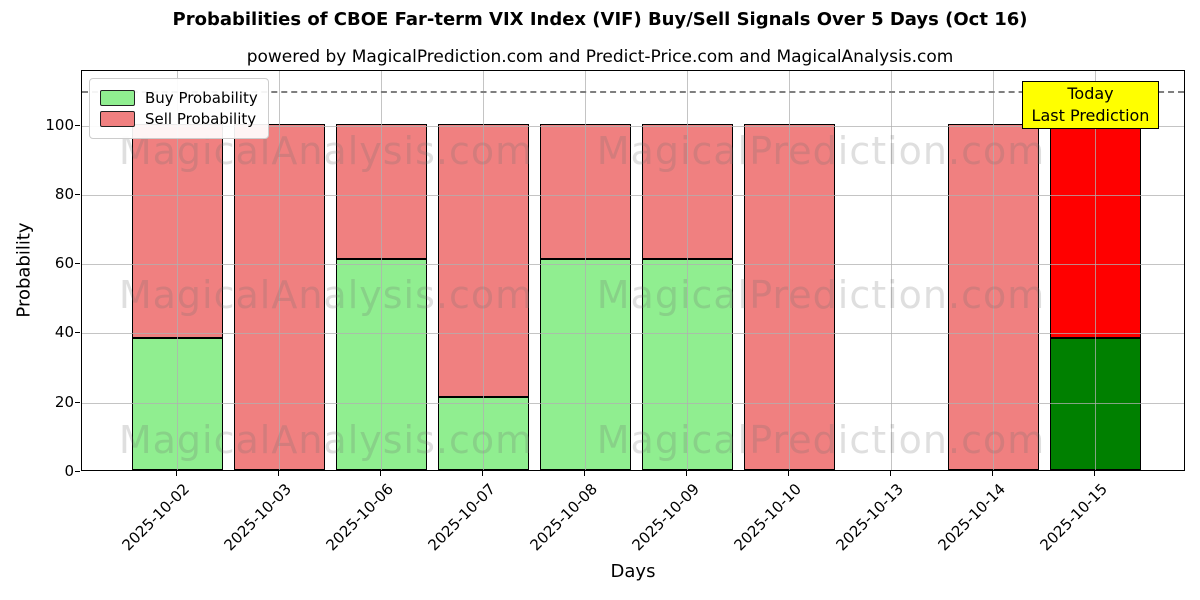 This screenshot has width=1200, height=600. What do you see at coordinates (359, 517) in the screenshot?
I see `x-tick-label: 2025-10-06` at bounding box center [359, 517].